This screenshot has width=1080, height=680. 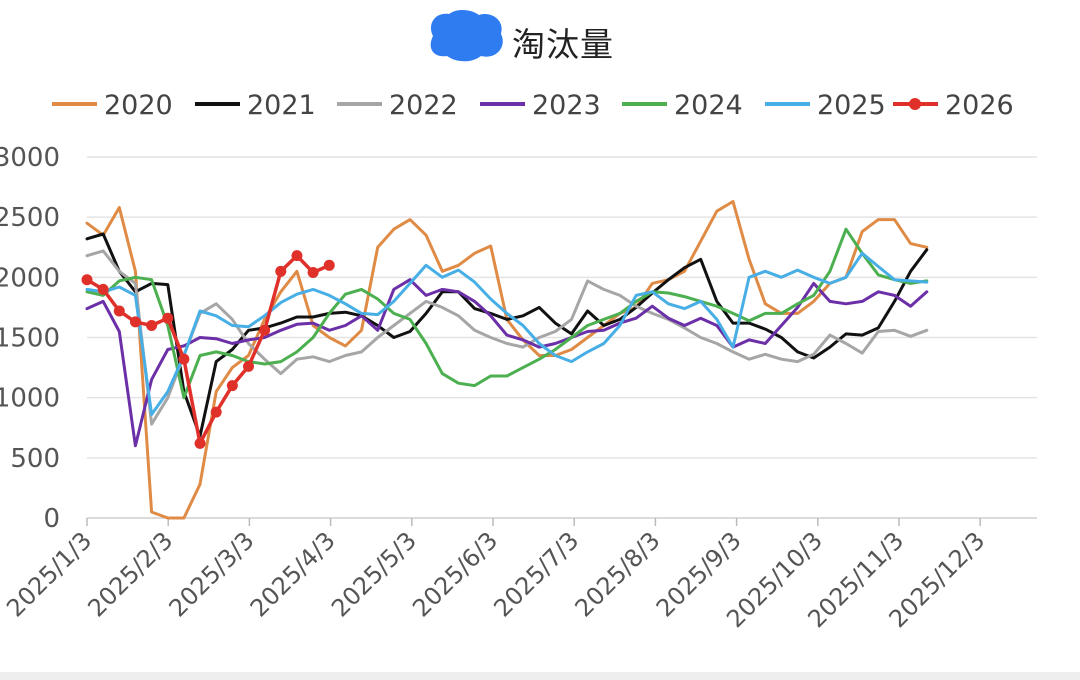 I want to click on bottom-divider, so click(x=540, y=676).